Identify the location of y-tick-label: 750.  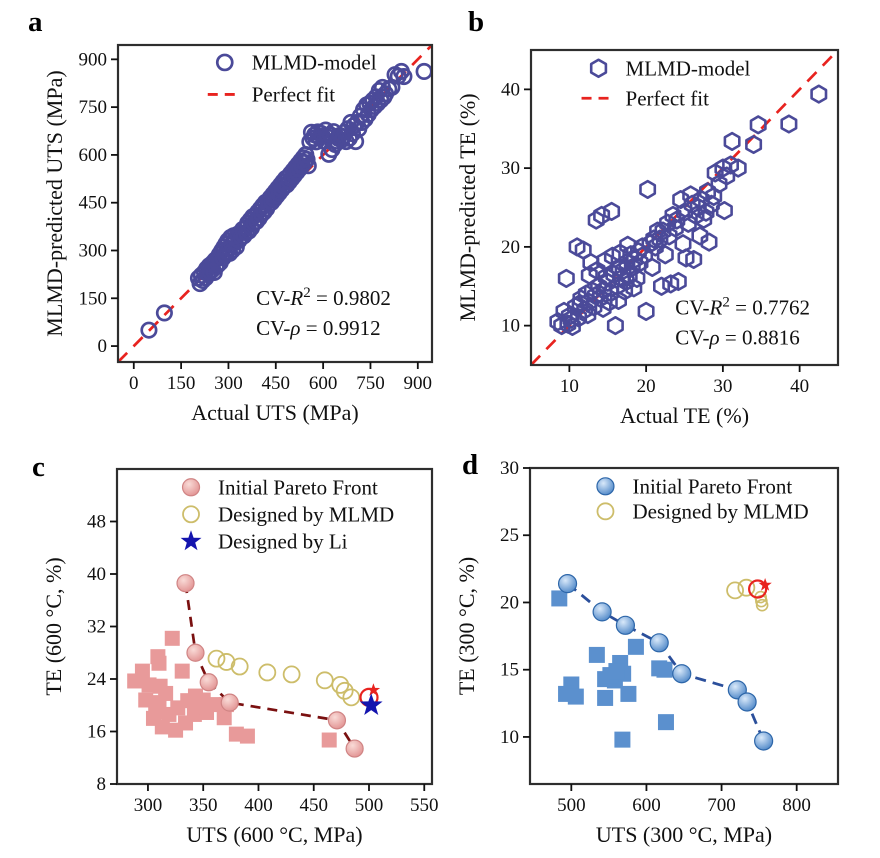
(93, 107).